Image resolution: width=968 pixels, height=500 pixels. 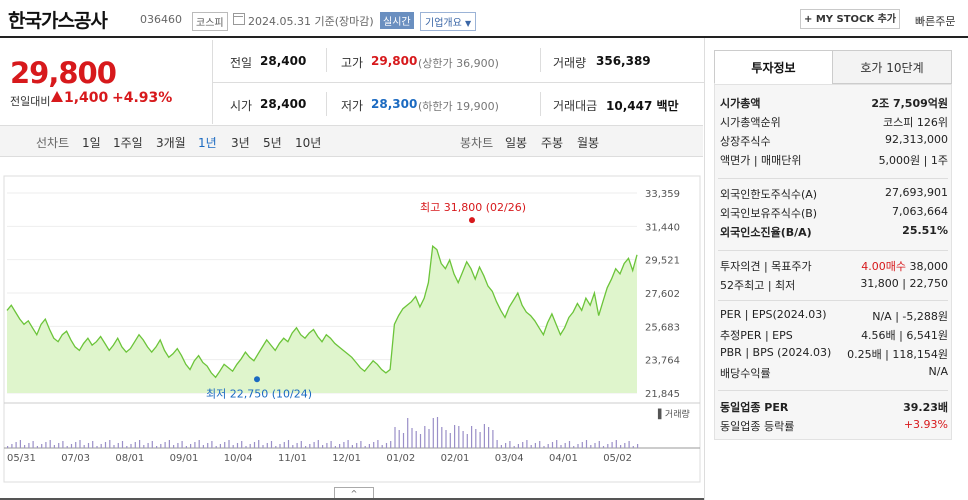 I want to click on info-value: 코스피 126위, so click(x=915, y=122).